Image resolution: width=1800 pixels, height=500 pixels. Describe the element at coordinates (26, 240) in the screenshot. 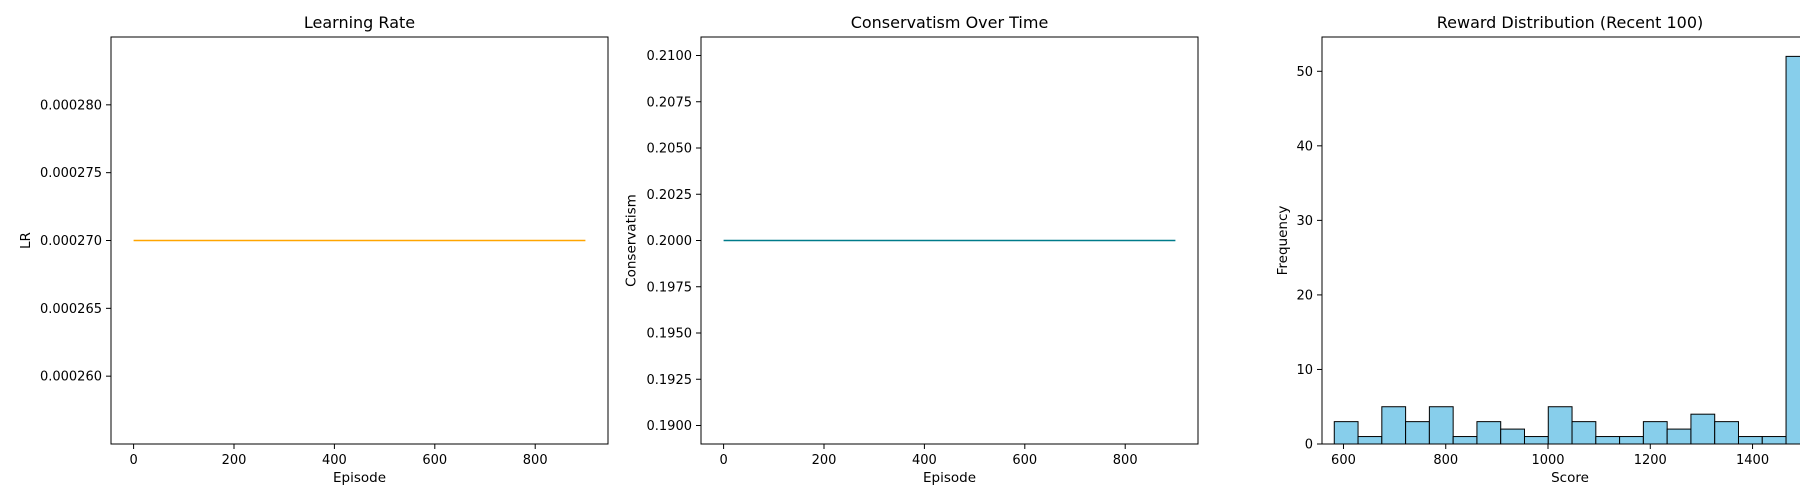

I see `y-axis-label: LR` at that location.